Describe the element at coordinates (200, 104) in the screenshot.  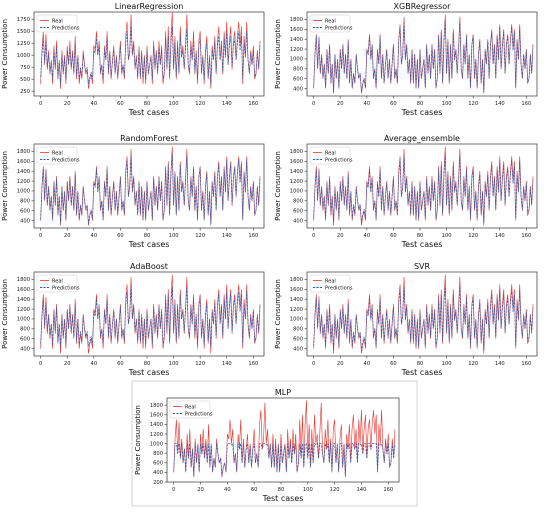
I see `x-tick-label: 120` at that location.